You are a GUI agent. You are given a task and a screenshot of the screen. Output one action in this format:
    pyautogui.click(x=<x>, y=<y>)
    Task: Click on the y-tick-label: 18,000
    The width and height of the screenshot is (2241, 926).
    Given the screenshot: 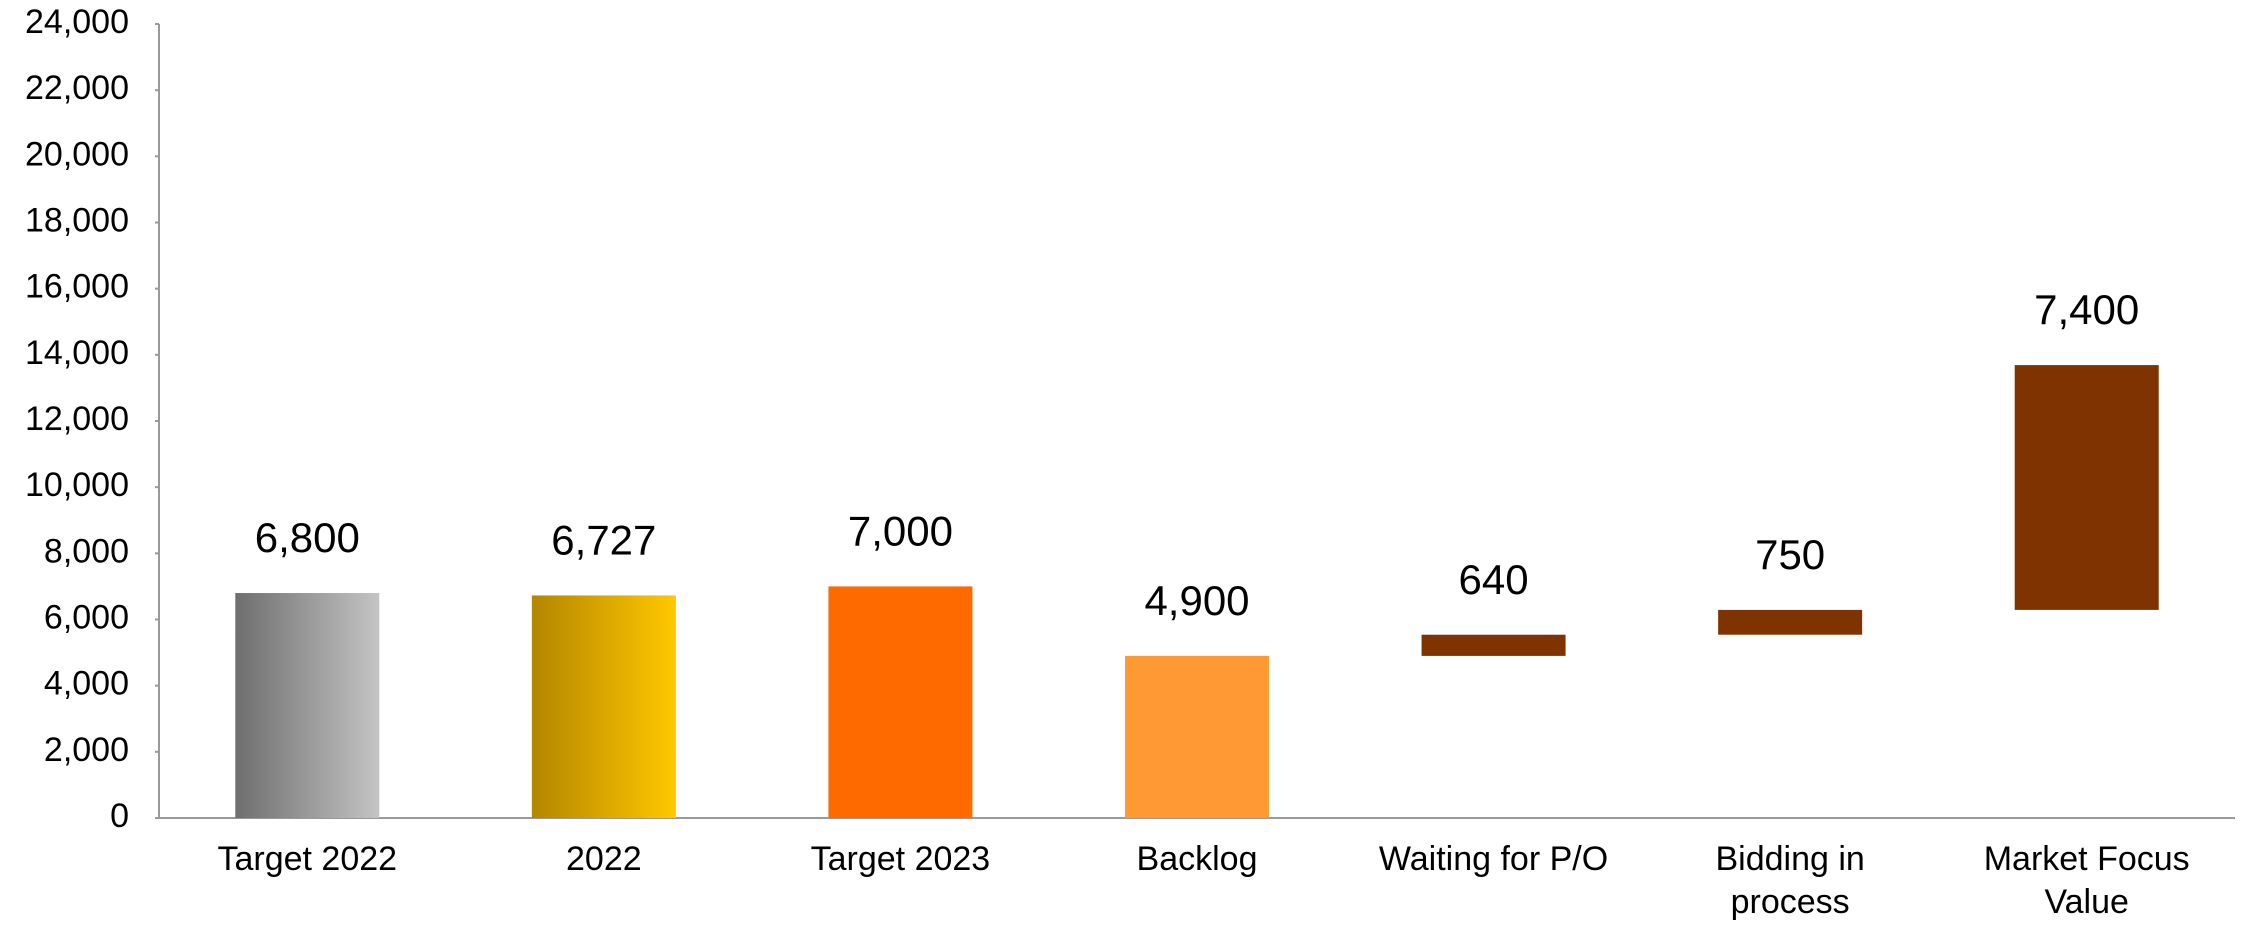 What is the action you would take?
    pyautogui.click(x=77, y=220)
    